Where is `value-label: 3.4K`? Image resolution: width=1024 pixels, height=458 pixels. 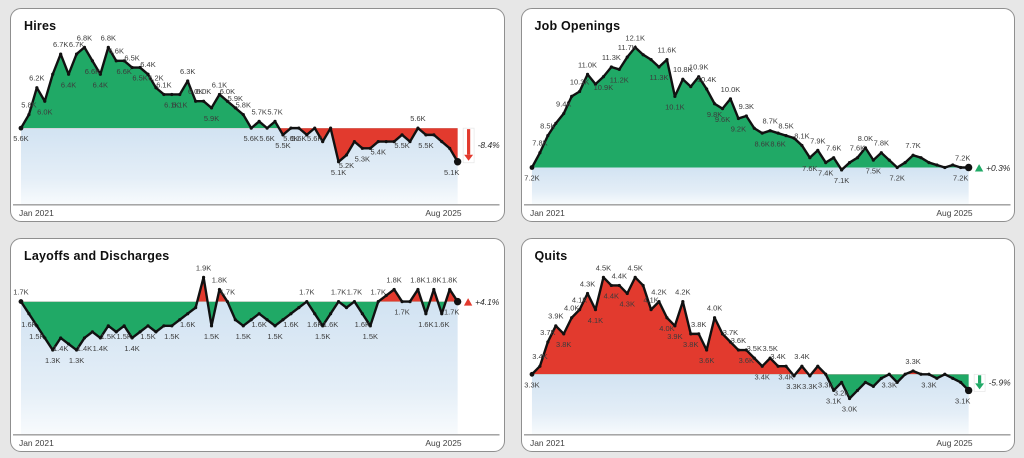
value-label: 3.4K is located at coordinates (539, 356).